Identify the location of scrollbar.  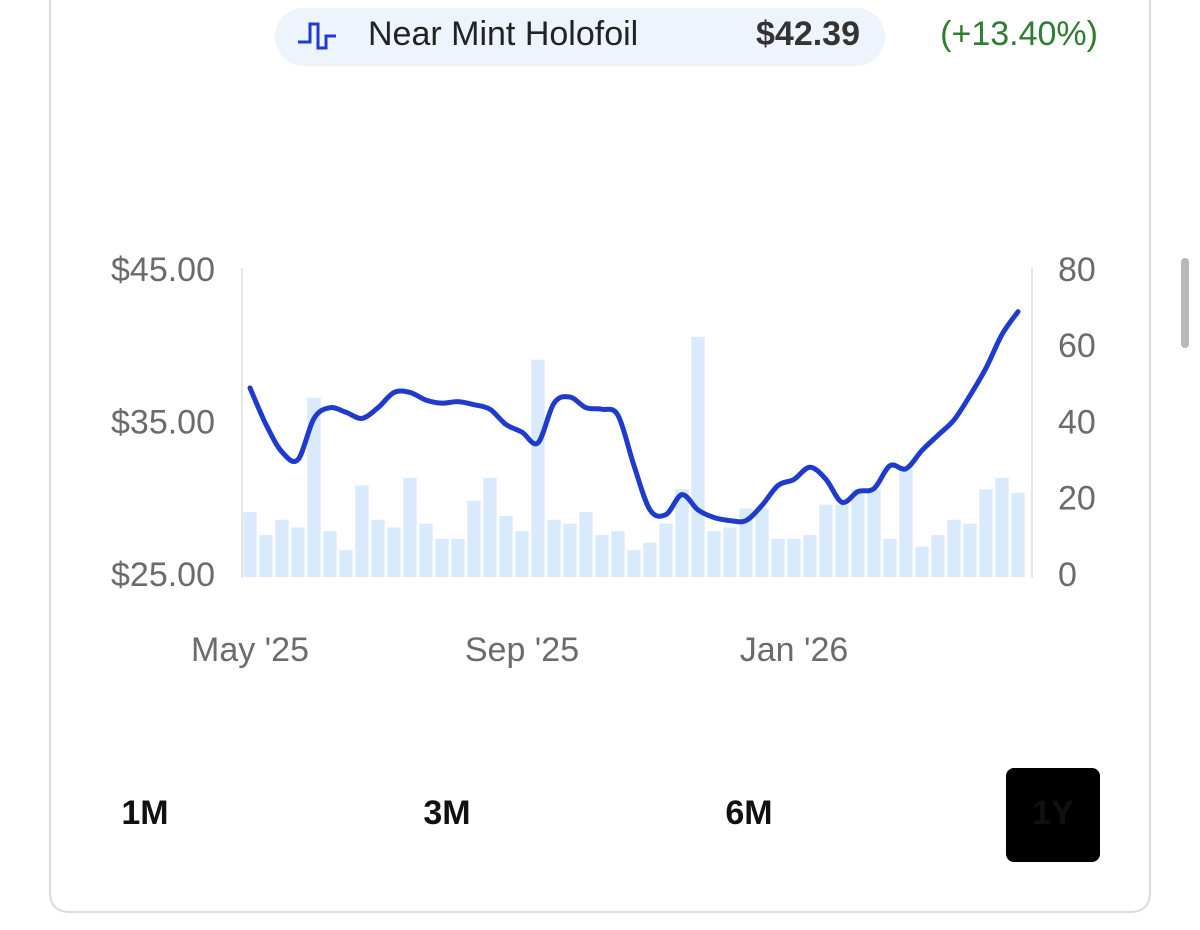
(1185, 303).